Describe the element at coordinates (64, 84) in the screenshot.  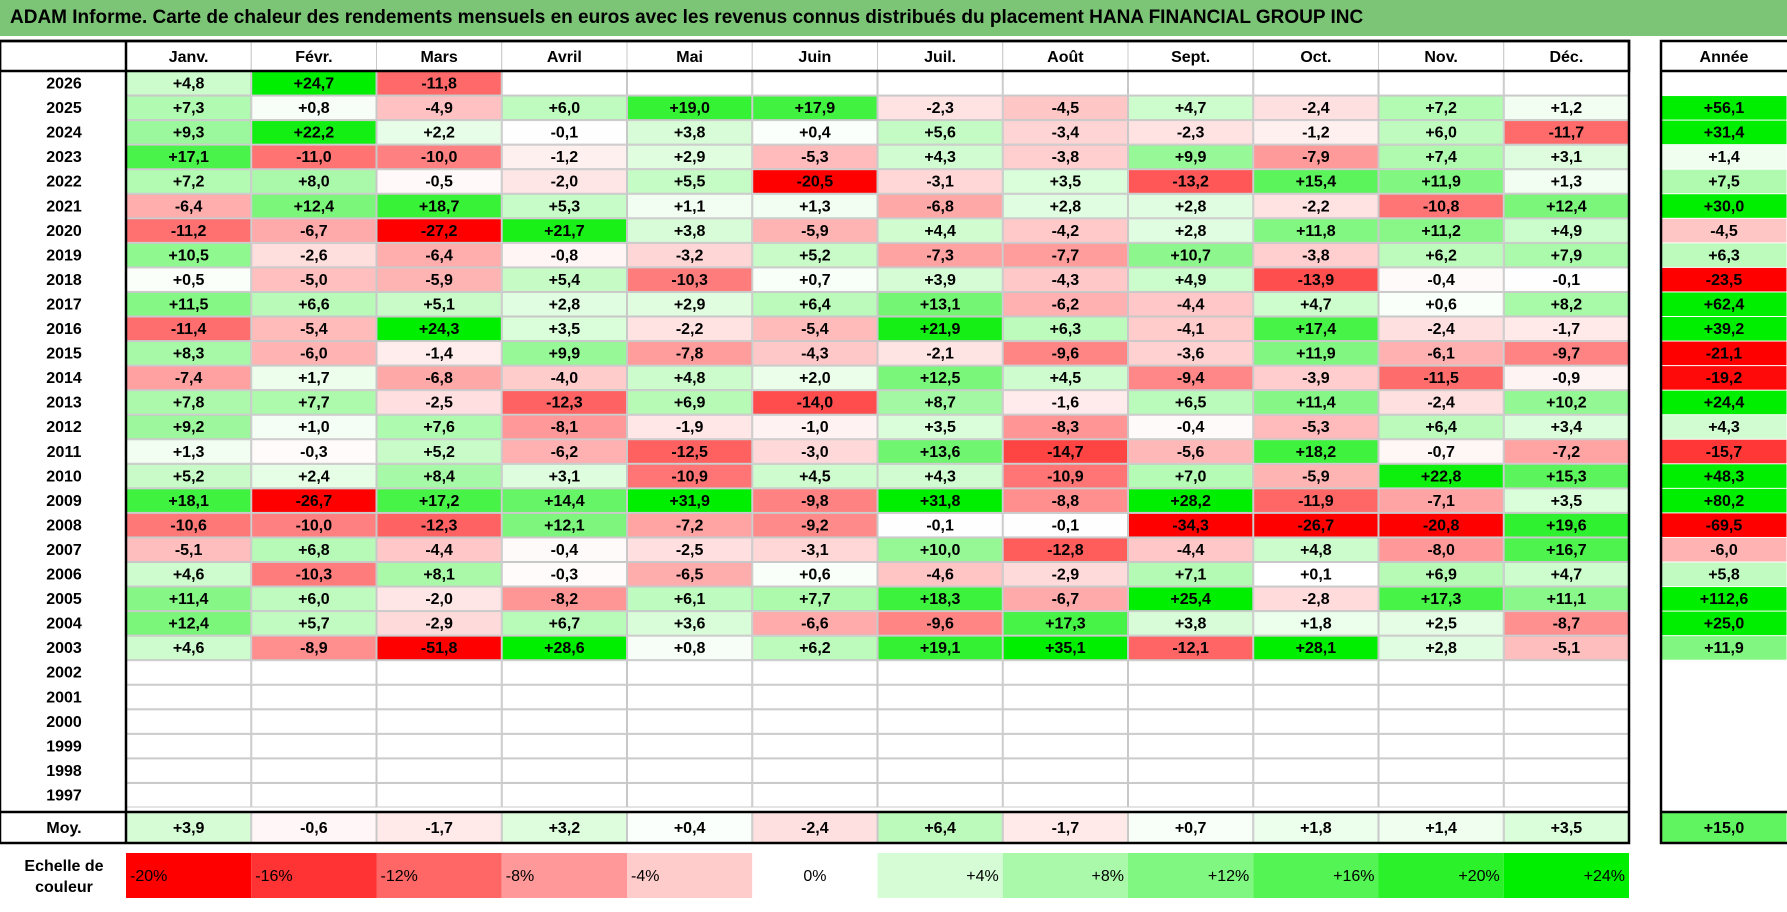
I see `year-label-2026: 2026` at that location.